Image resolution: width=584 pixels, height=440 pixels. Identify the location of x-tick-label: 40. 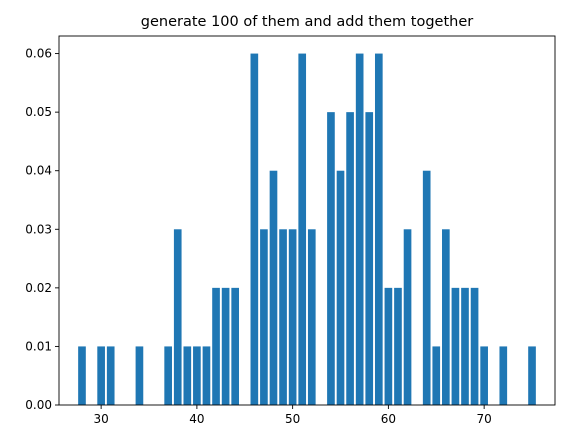
(196, 419).